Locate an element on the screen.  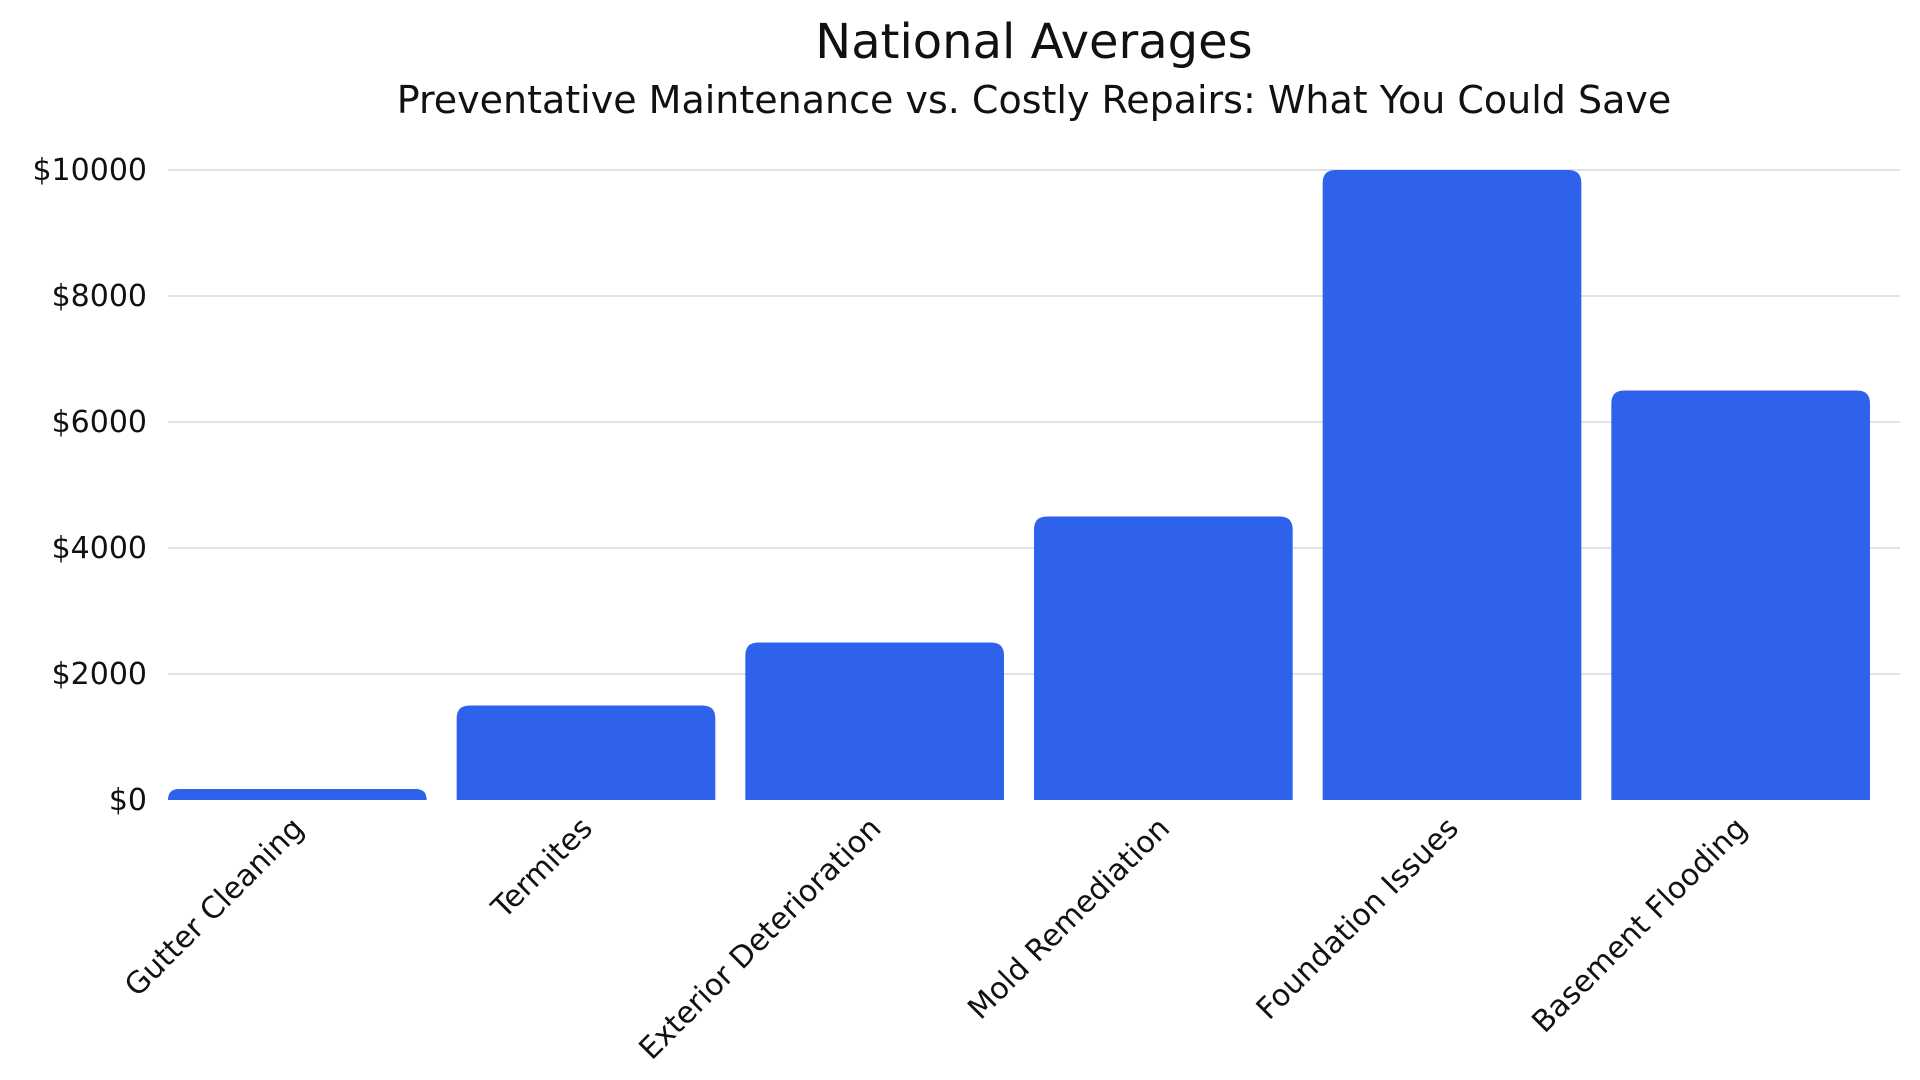
x-tick-label: Foundation Issues is located at coordinates (1358, 919).